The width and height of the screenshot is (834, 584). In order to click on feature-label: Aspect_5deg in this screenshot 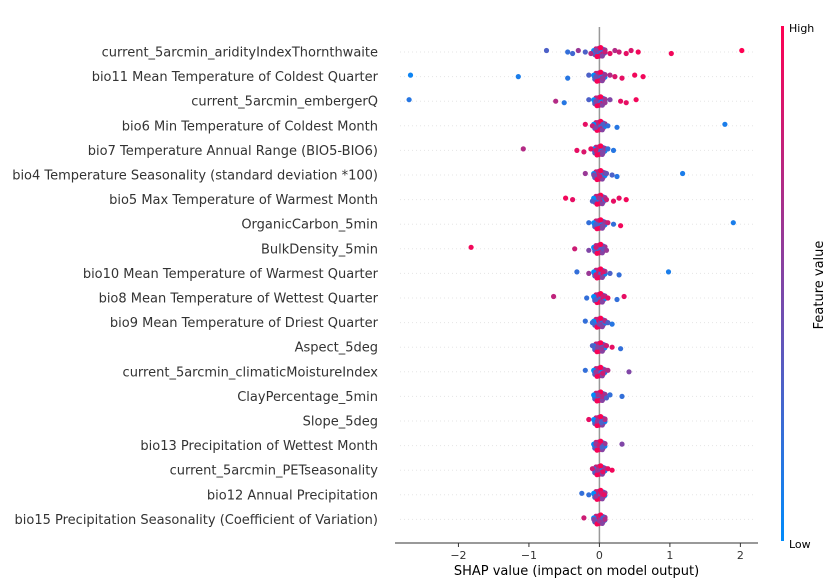, I will do `click(336, 348)`.